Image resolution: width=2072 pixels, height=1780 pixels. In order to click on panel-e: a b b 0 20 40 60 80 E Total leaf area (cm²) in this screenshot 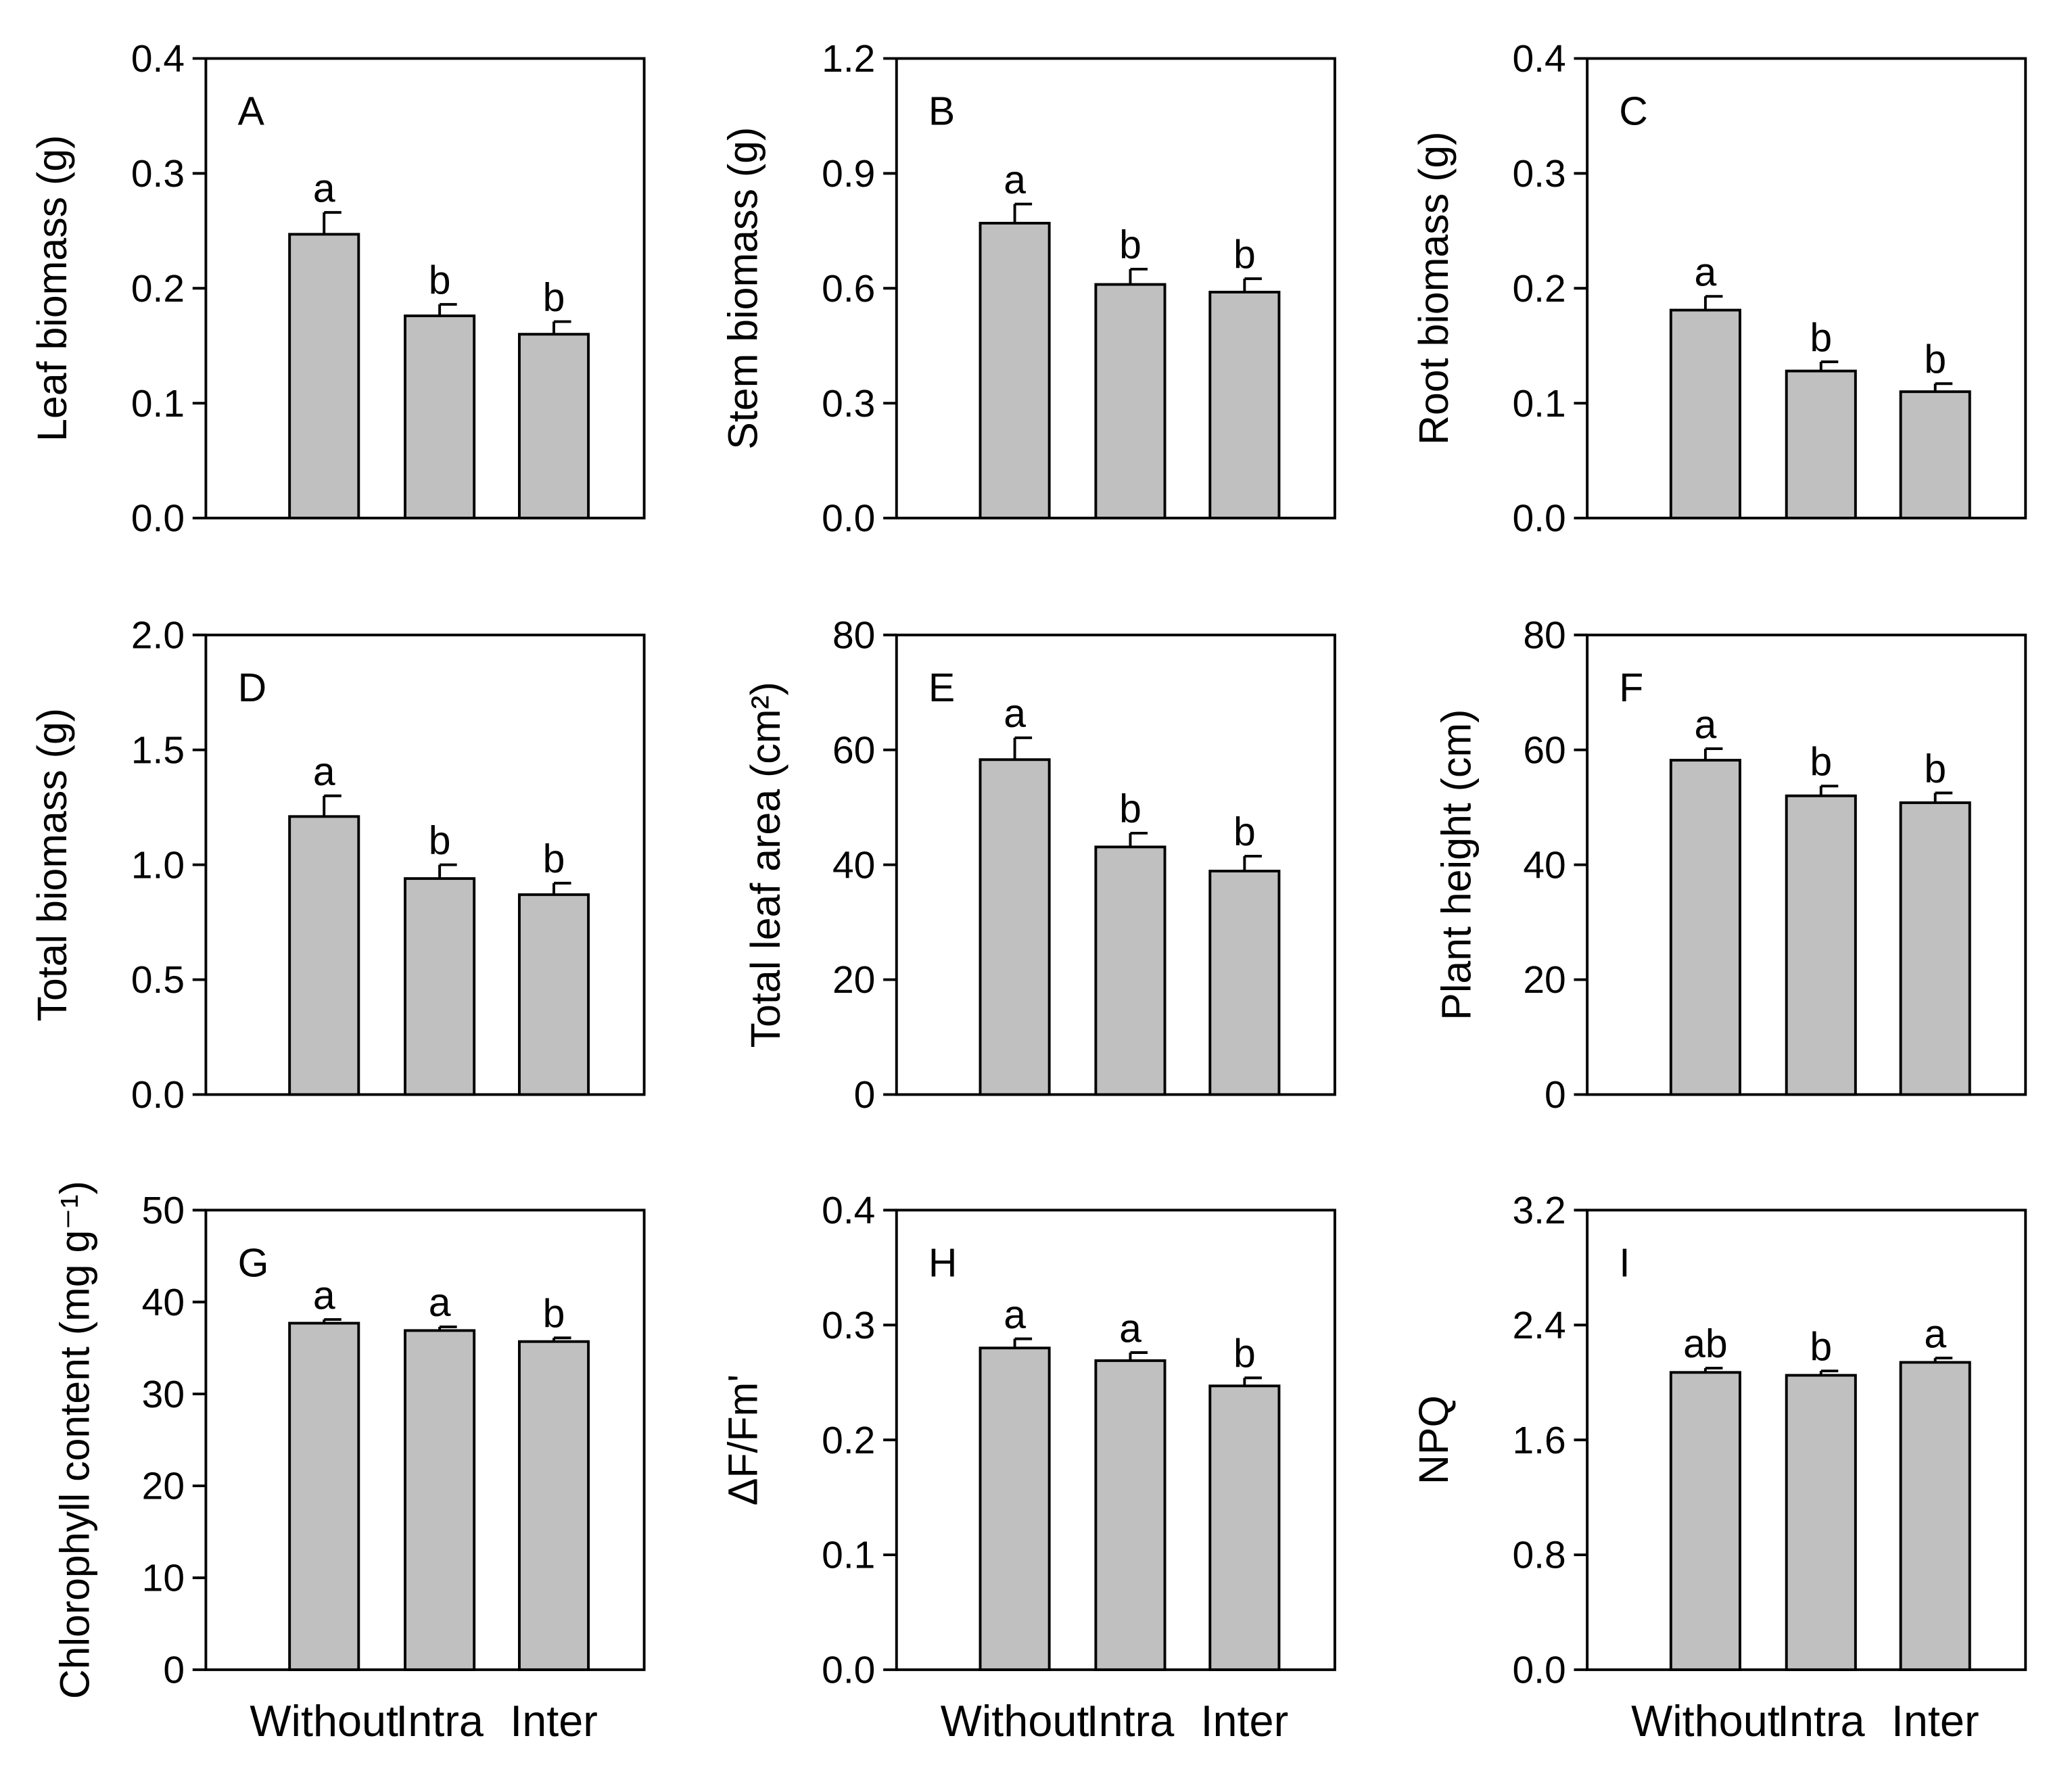, I will do `click(1039, 866)`.